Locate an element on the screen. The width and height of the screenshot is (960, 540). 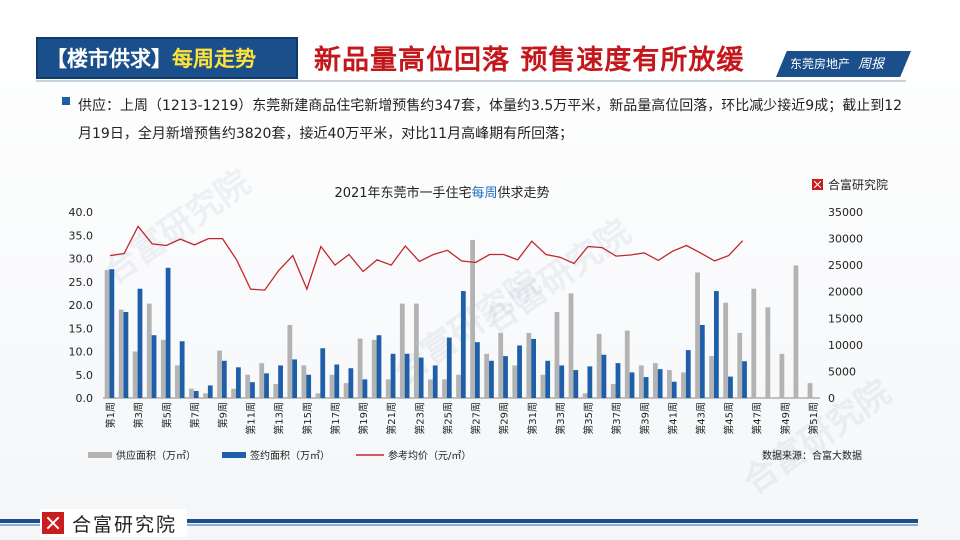
chart-title-suffix: 供求走势 is located at coordinates (524, 193).